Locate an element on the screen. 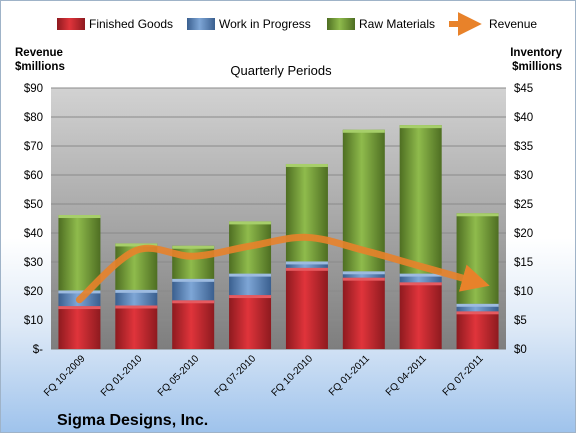 This screenshot has width=576, height=437. left-axis-ticks: $- $10 $20 $30 $40 $50 $60 $70 $80 $90 is located at coordinates (33, 219).